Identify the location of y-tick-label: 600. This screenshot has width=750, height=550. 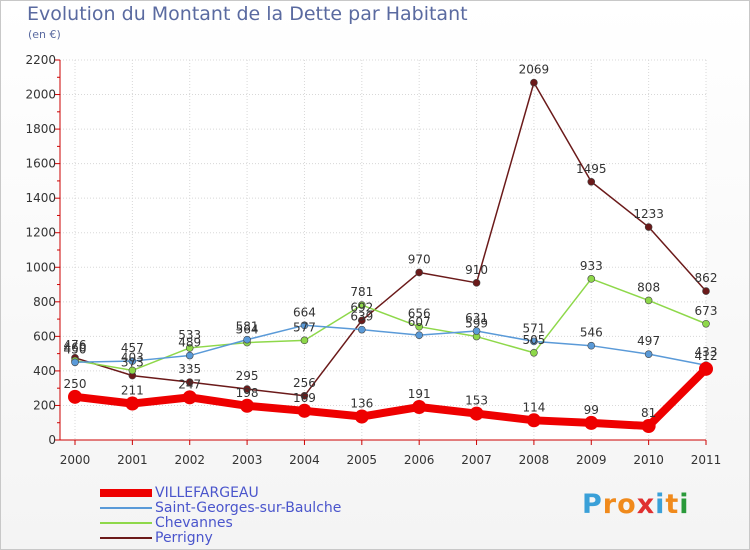
(44, 336).